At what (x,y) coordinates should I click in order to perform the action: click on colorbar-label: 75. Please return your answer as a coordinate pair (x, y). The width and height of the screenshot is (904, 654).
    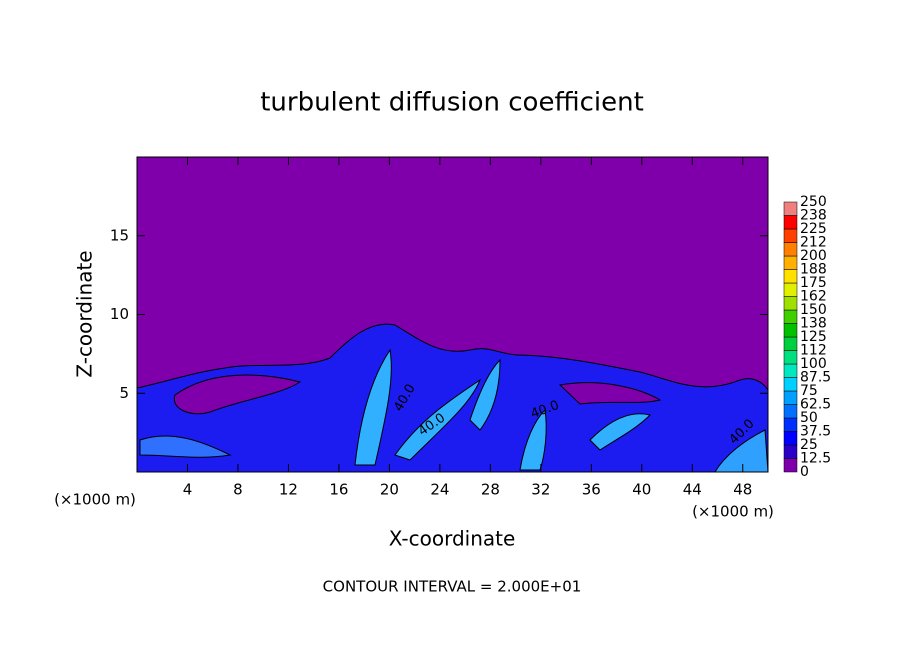
    Looking at the image, I should click on (809, 391).